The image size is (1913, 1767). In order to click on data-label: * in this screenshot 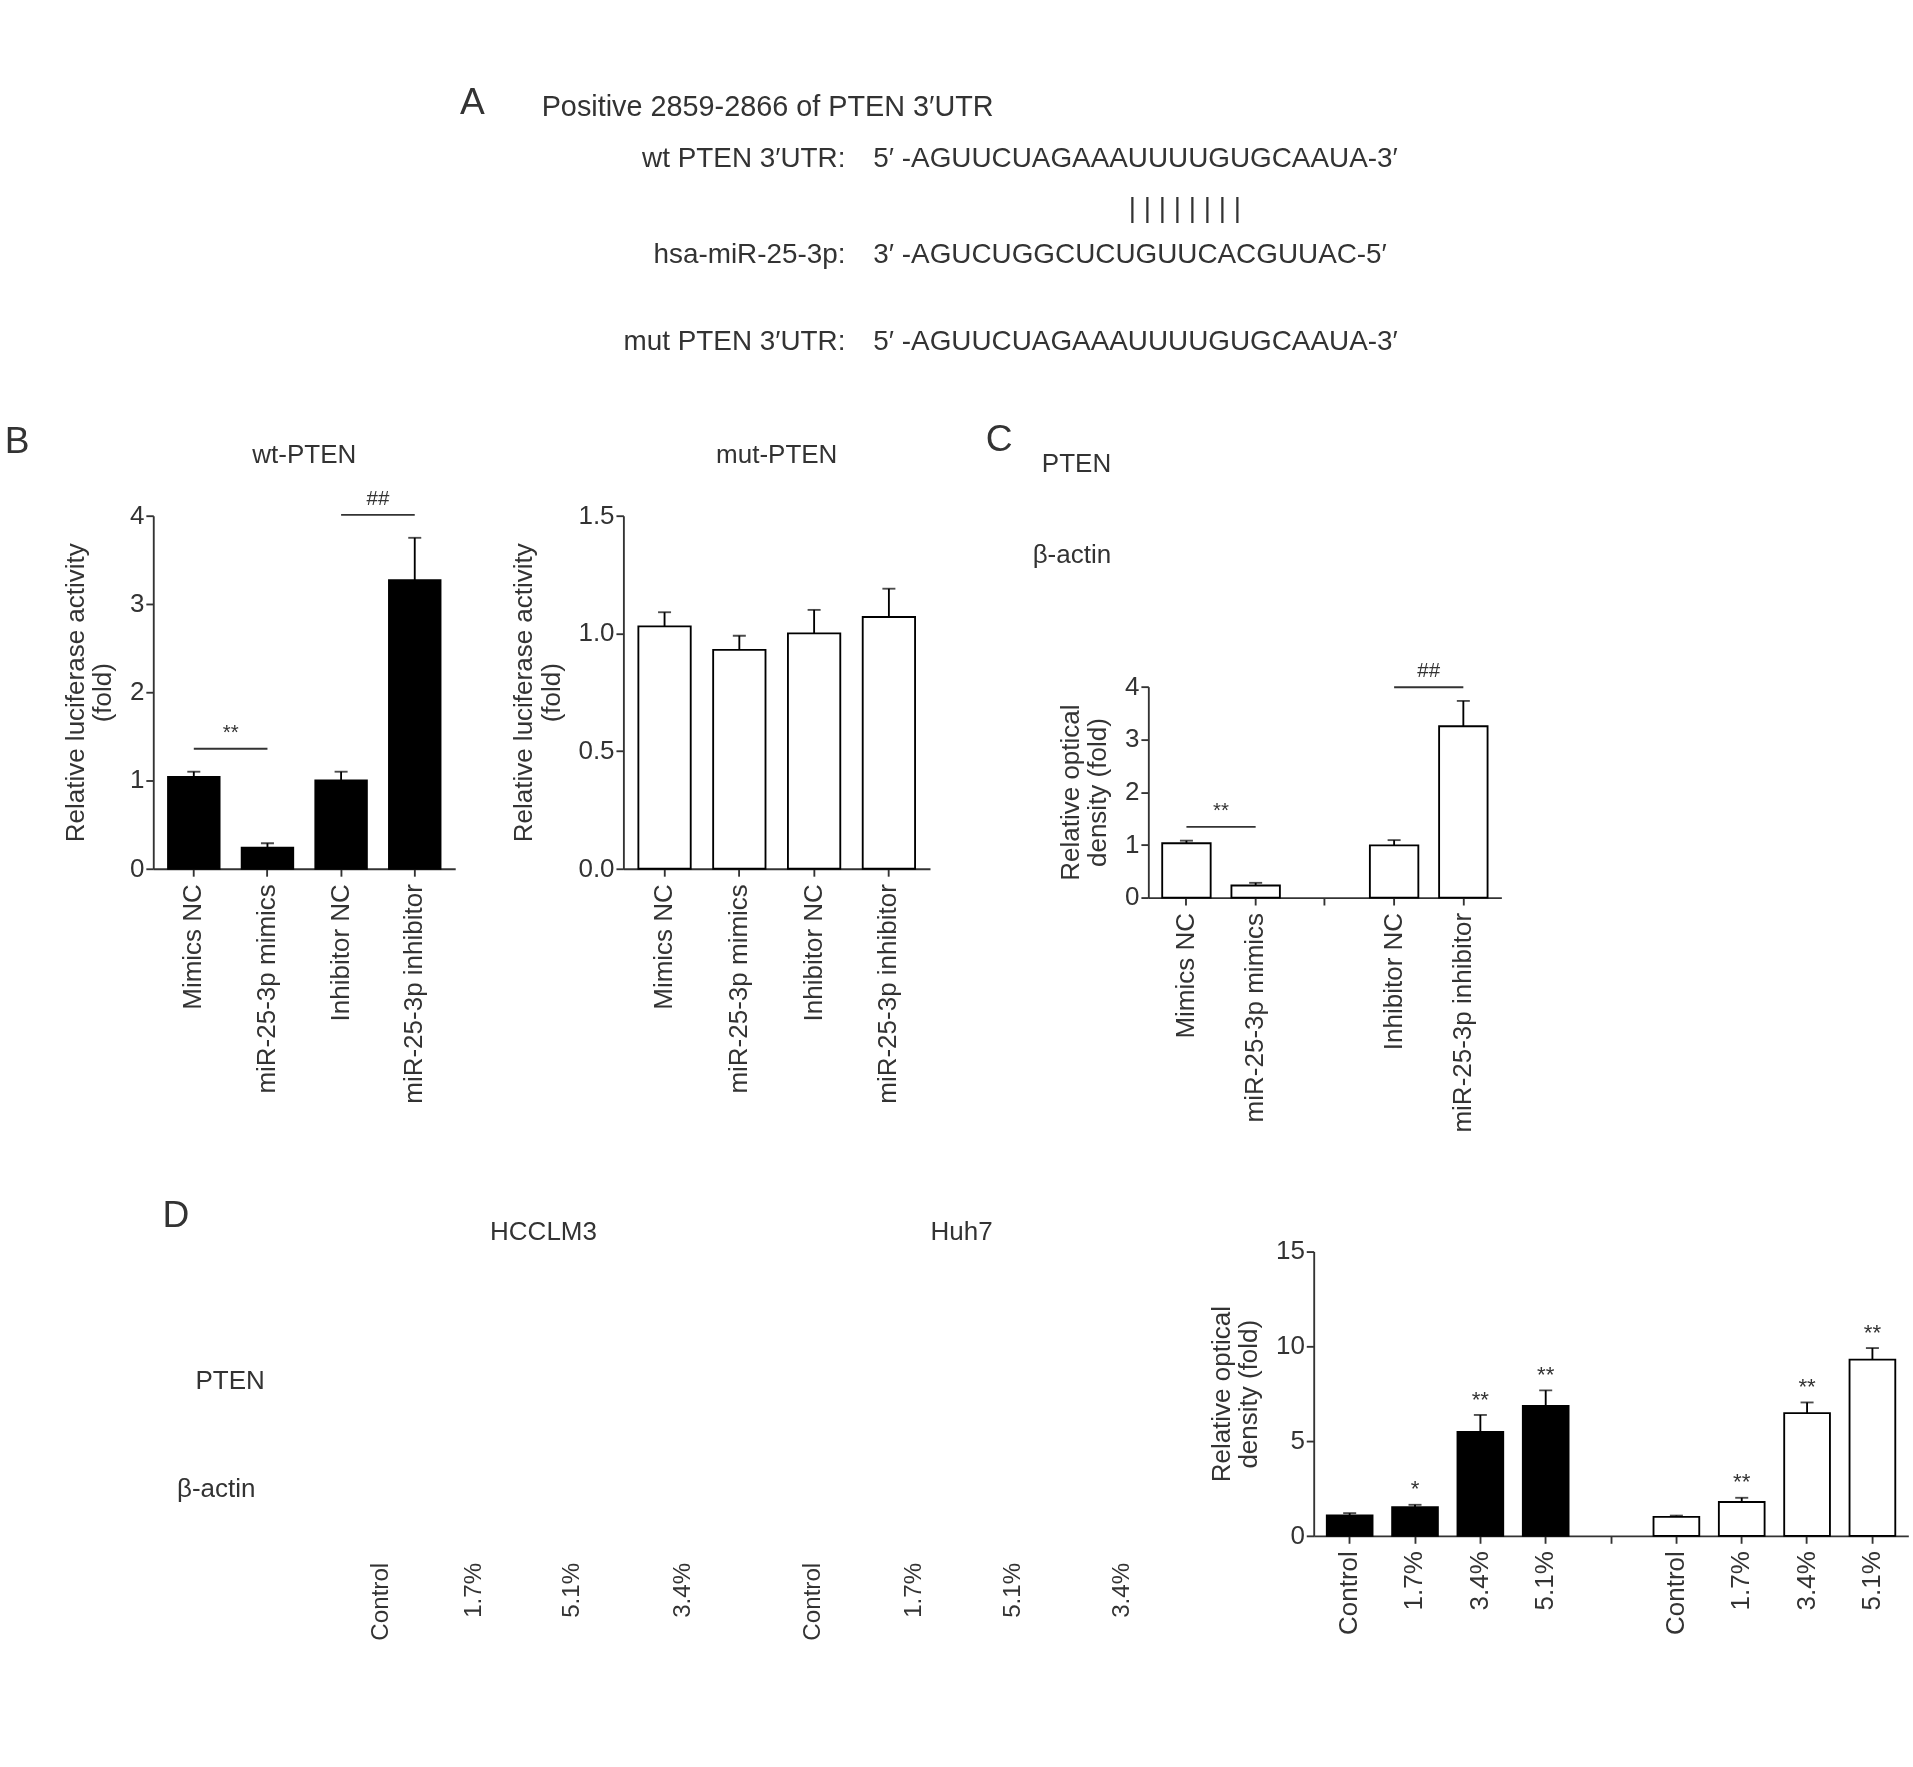, I will do `click(1415, 1489)`.